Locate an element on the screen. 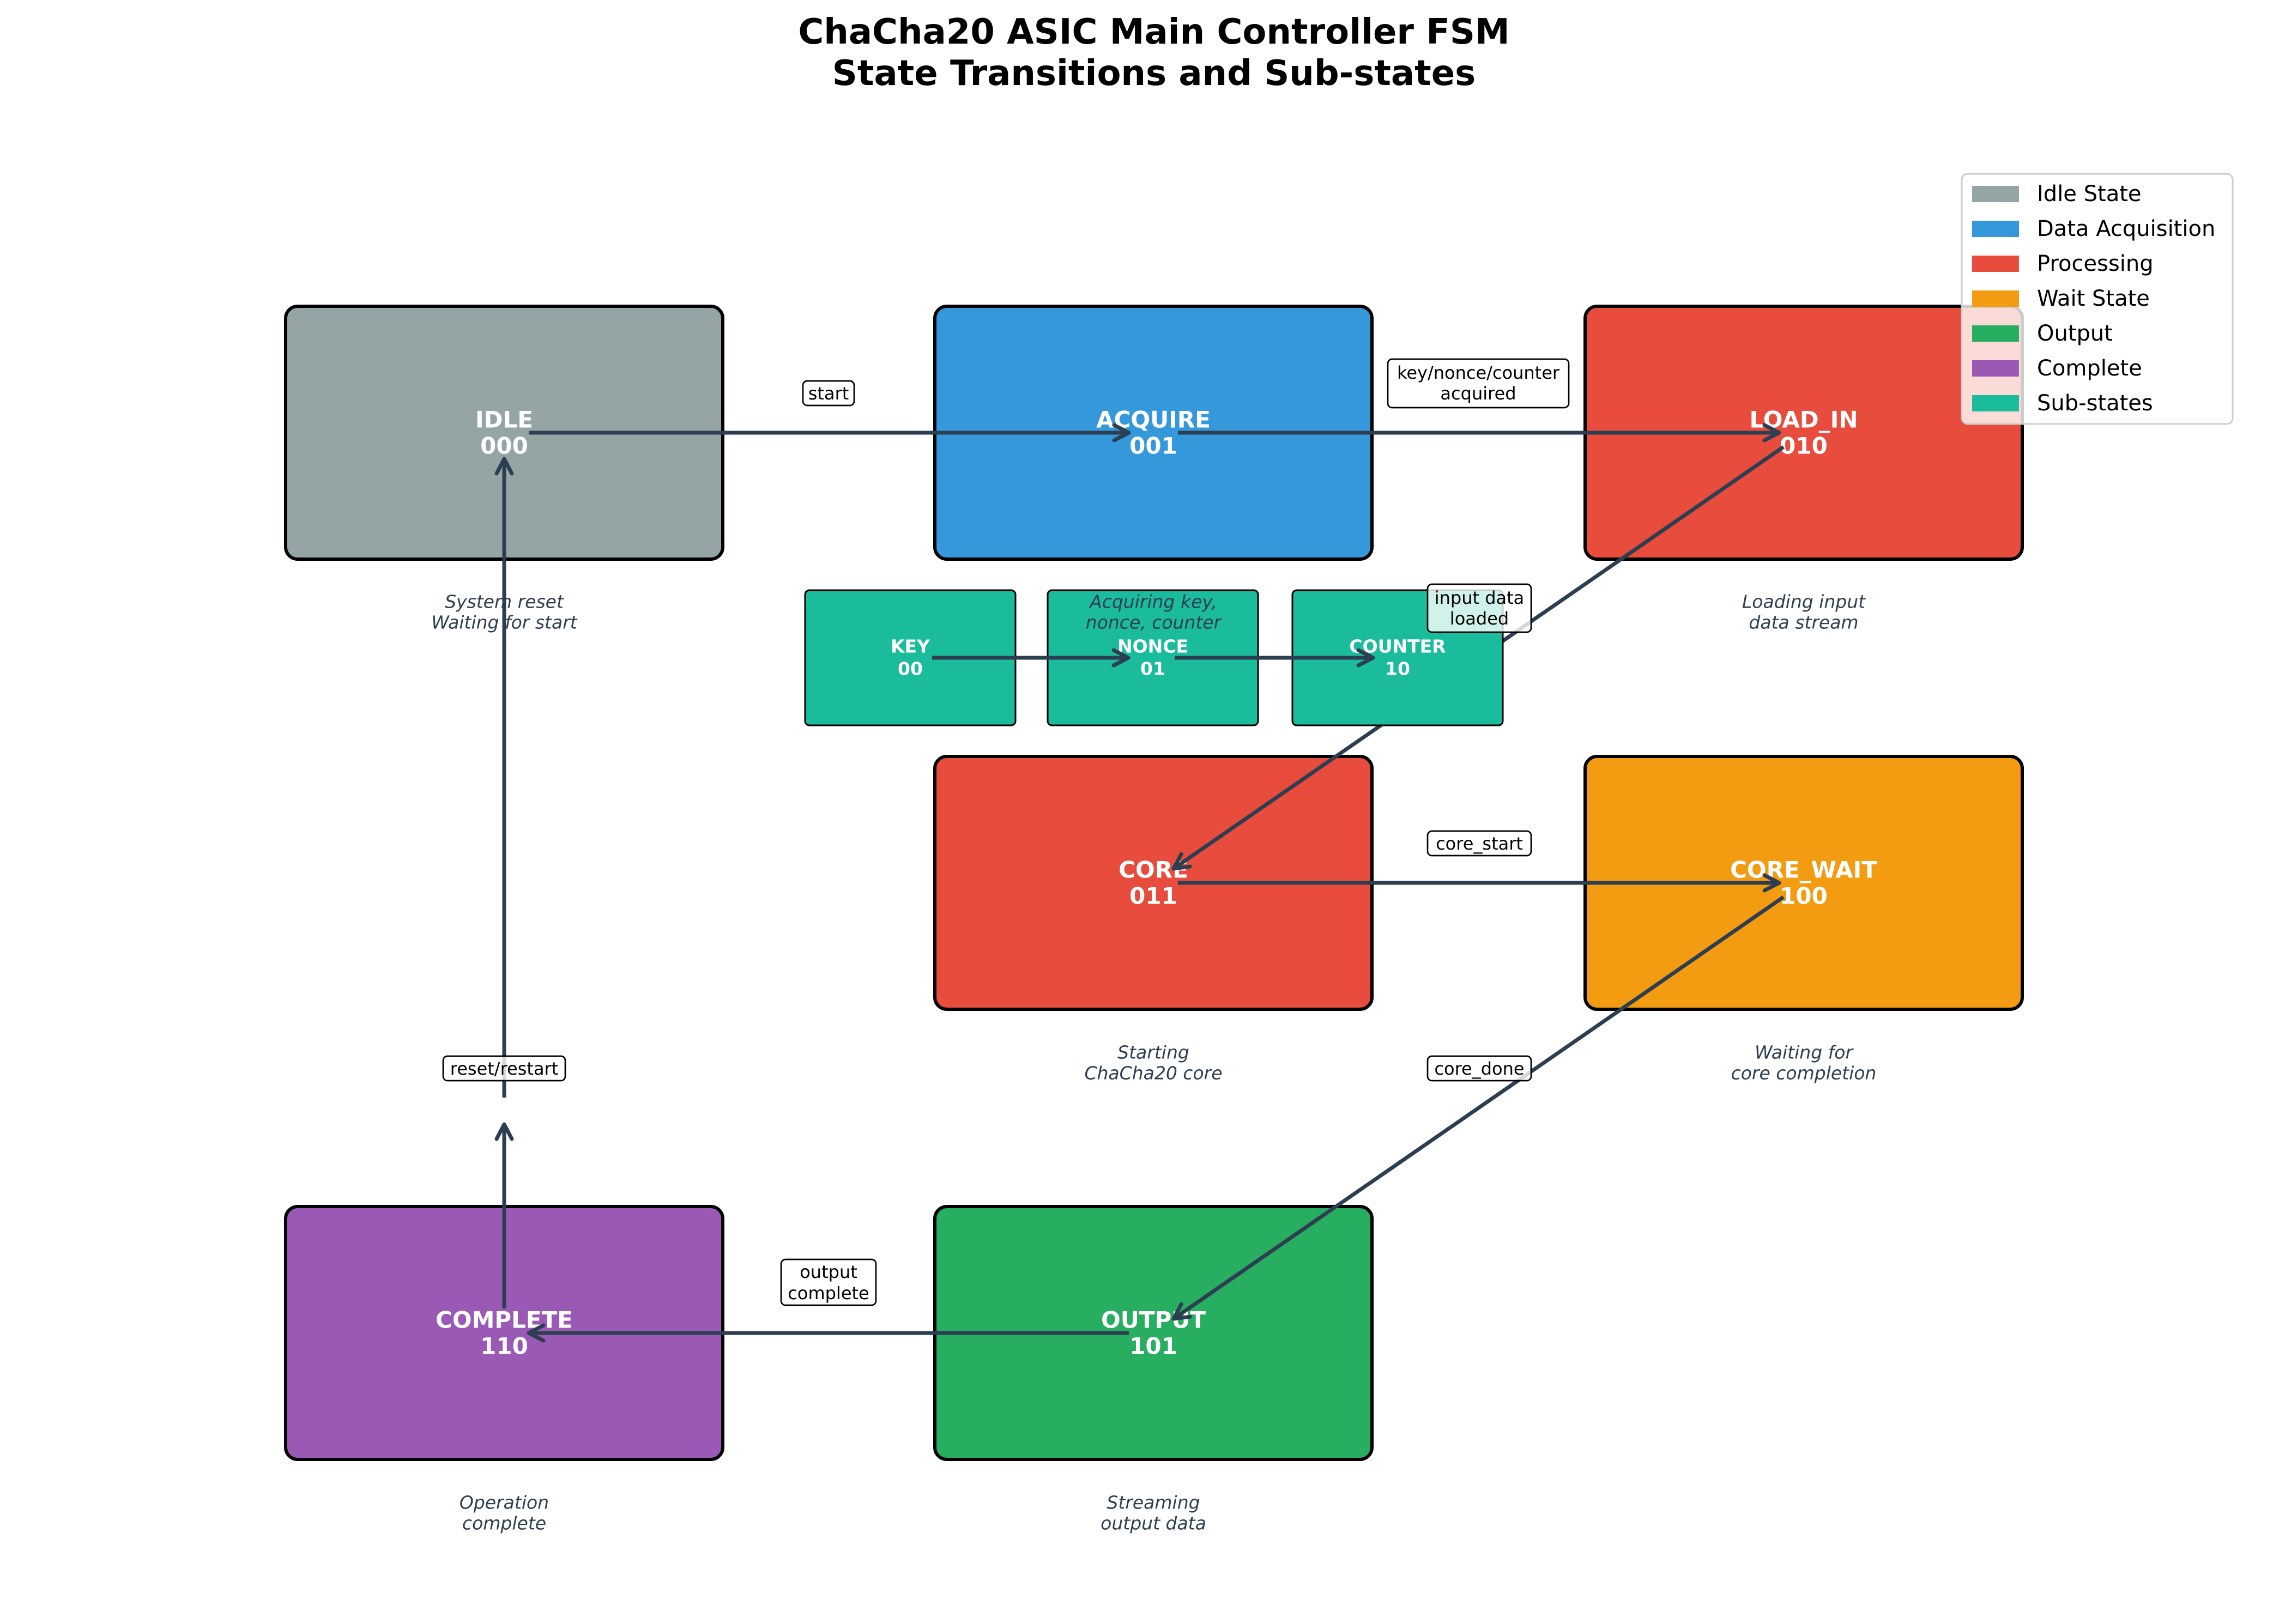  transition-label-output-complete-box is located at coordinates (828, 1282).